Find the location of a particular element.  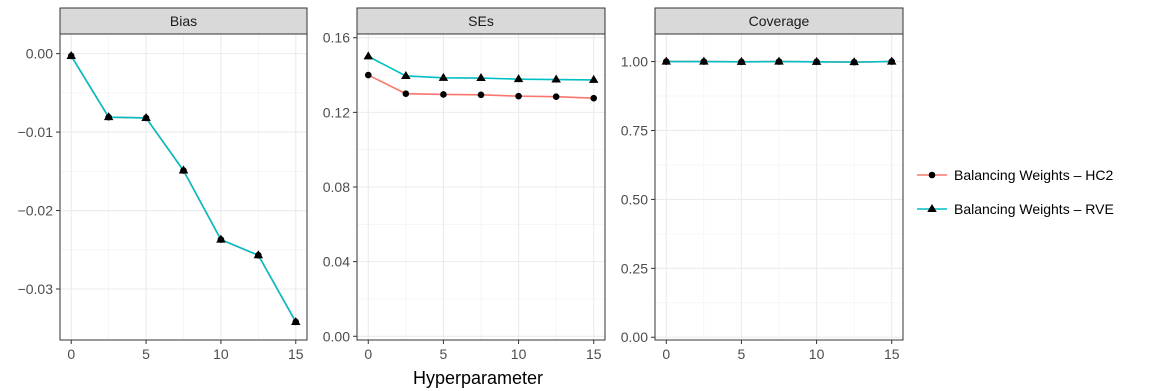

legend-key-marker-circle is located at coordinates (932, 175).